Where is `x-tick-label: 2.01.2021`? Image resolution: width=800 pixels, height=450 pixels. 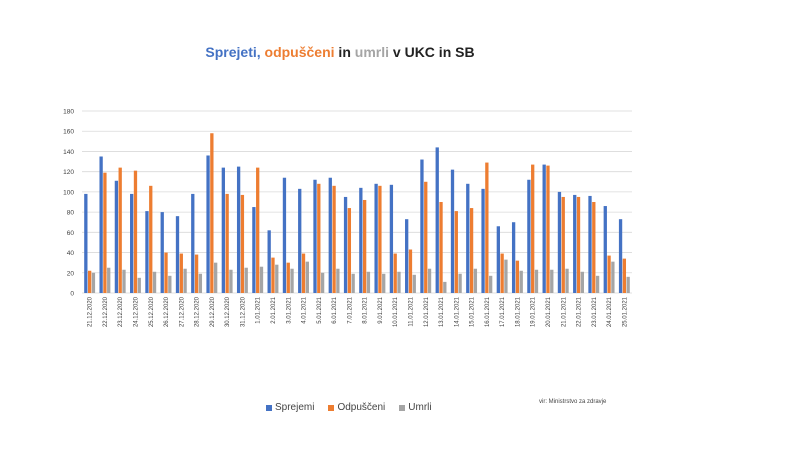
x-tick-label: 2.01.2021 is located at coordinates (274, 309).